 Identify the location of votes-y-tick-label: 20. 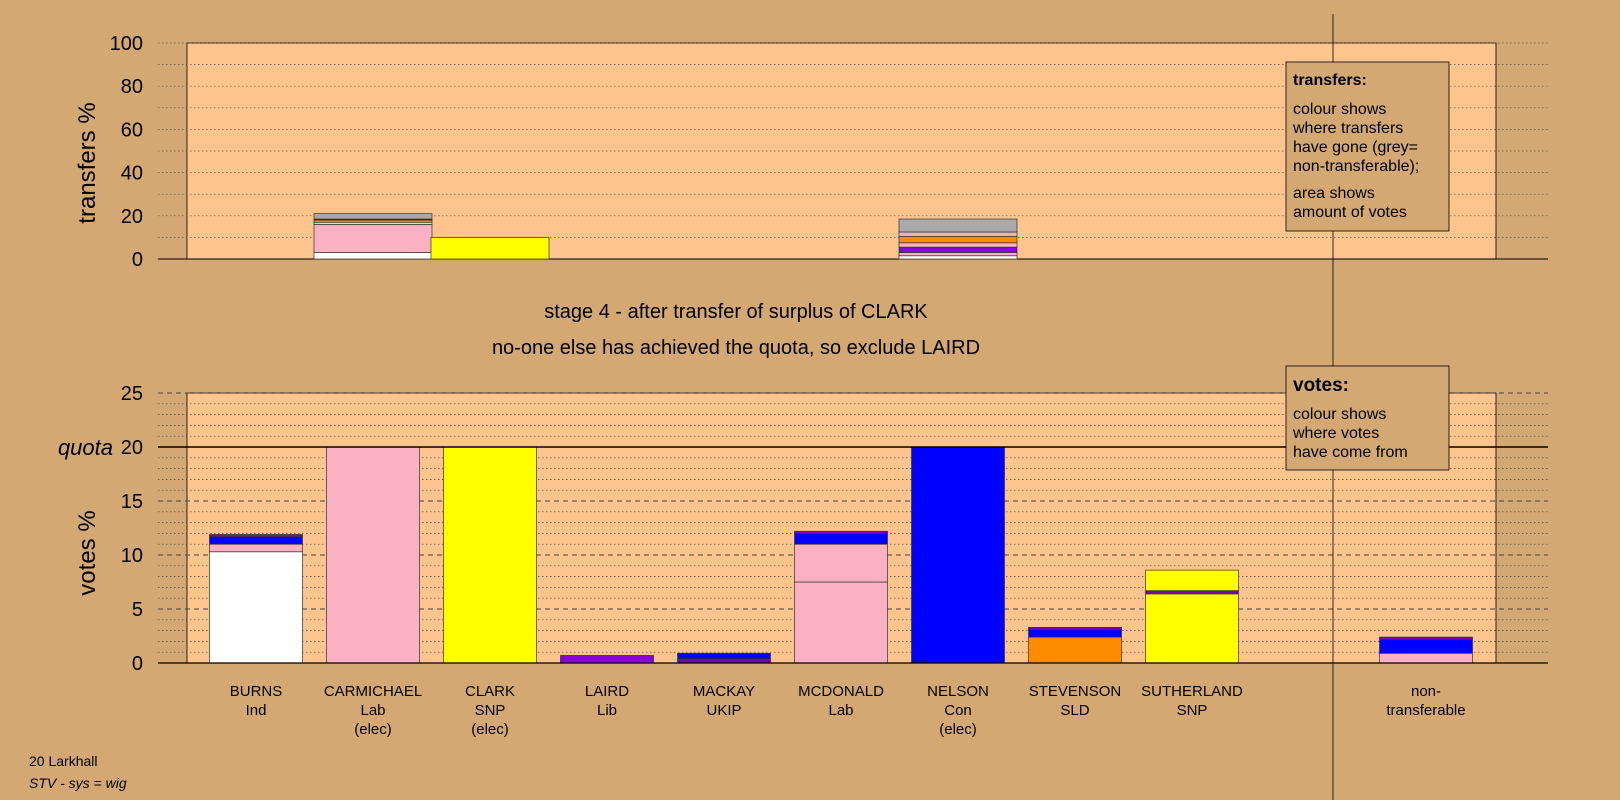
(132, 448).